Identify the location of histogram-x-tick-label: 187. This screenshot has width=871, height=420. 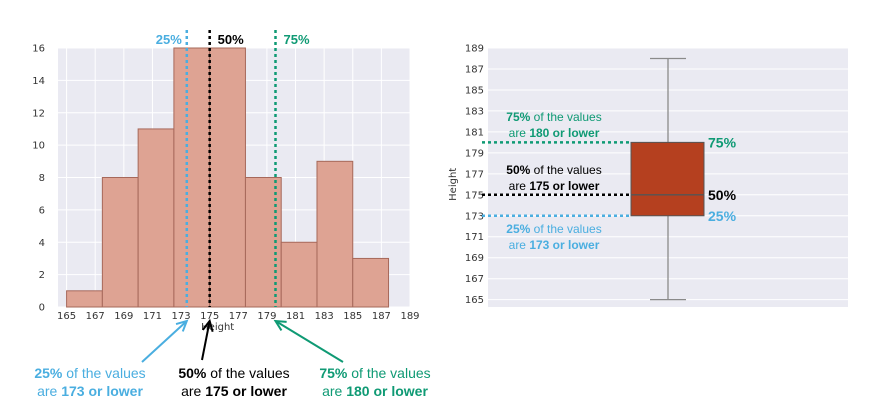
(381, 316).